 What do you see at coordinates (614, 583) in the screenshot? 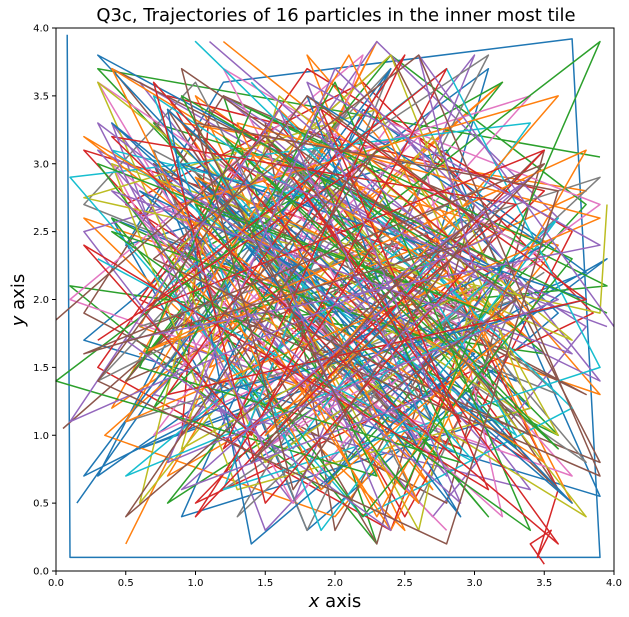
I see `x-tick-label: 4.0` at bounding box center [614, 583].